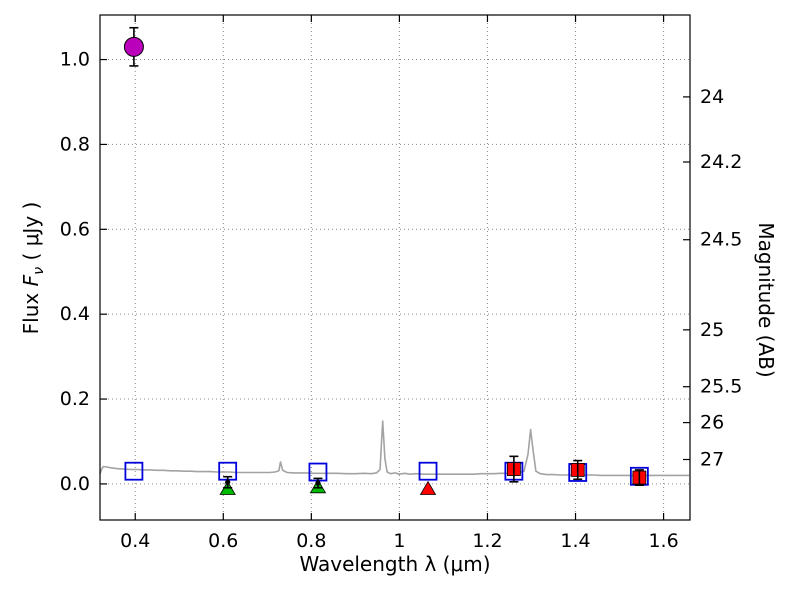  Describe the element at coordinates (31, 280) in the screenshot. I see `flux-symbol: F` at that location.